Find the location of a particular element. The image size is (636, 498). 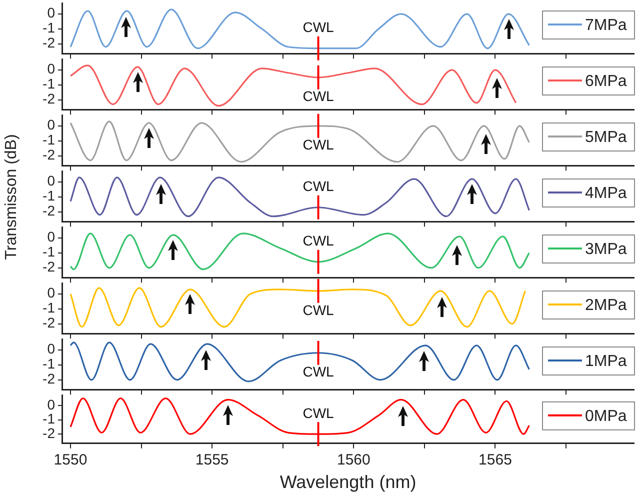

legend-label: 1MPa is located at coordinates (606, 361).